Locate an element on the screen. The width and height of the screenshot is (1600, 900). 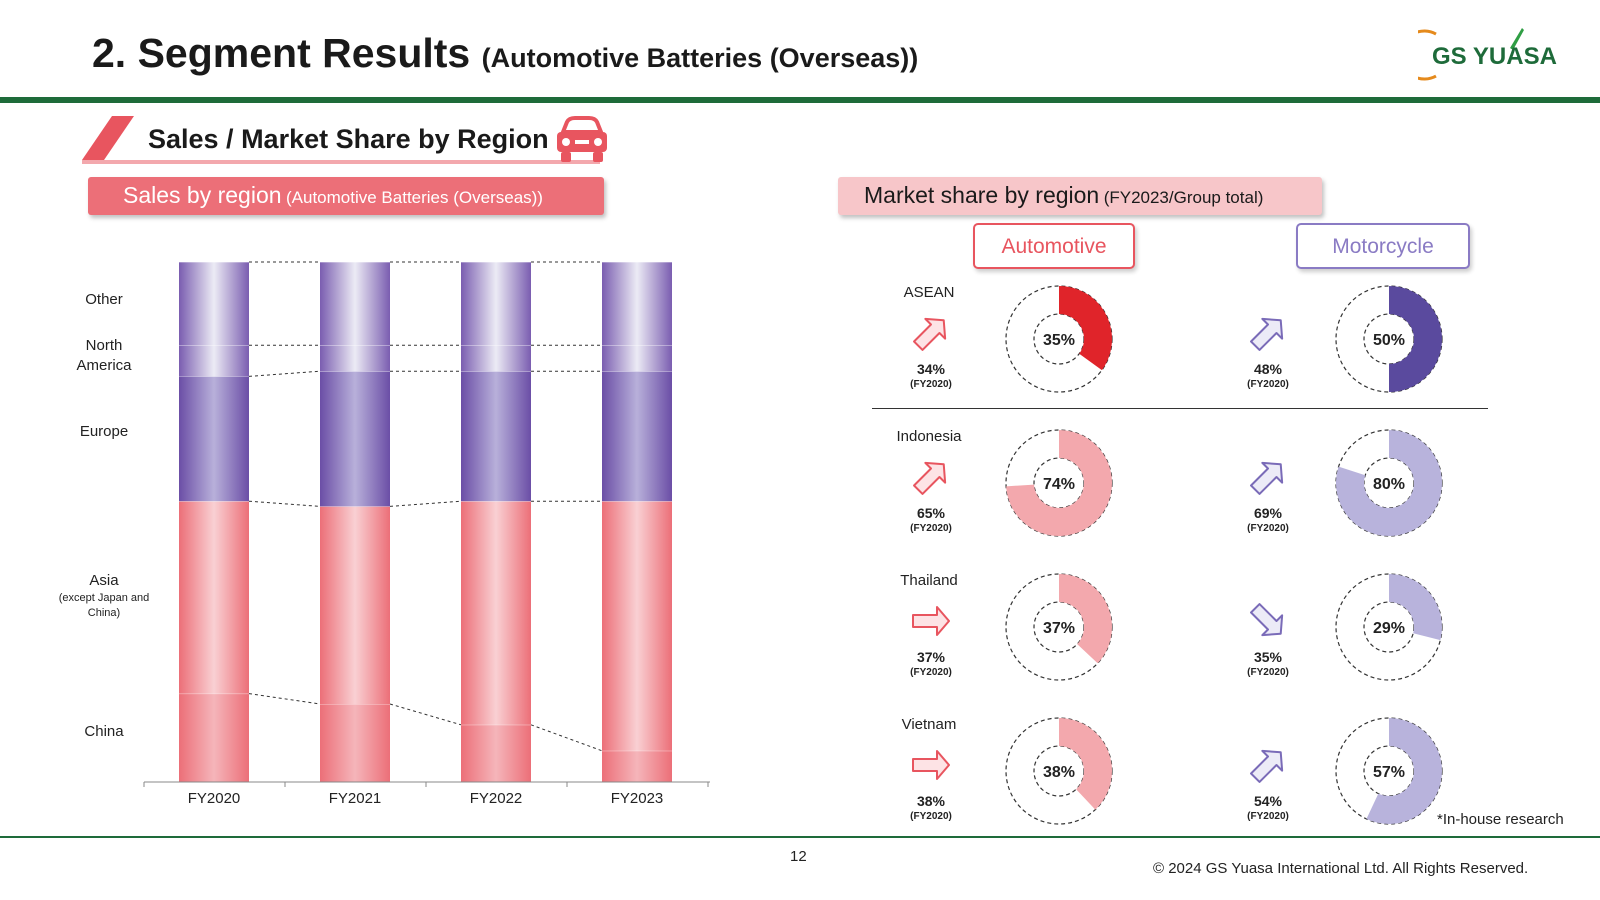
legend-asia-note2: China) is located at coordinates (104, 612).